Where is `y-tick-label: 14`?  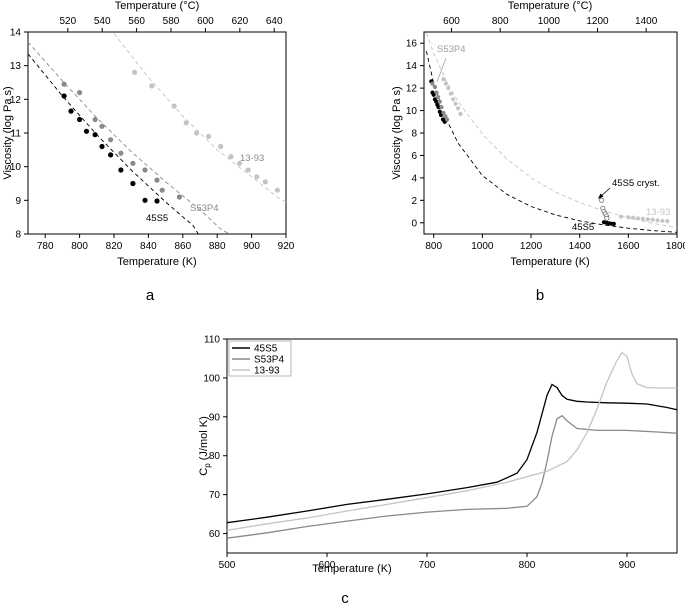
y-tick-label: 14 is located at coordinates (16, 33).